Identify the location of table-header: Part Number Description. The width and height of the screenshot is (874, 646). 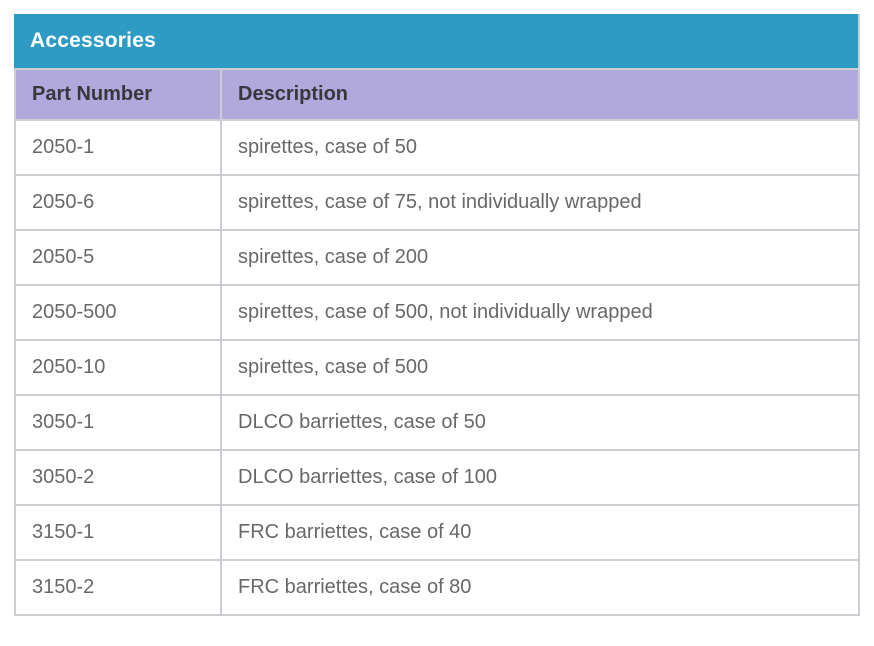
(437, 94).